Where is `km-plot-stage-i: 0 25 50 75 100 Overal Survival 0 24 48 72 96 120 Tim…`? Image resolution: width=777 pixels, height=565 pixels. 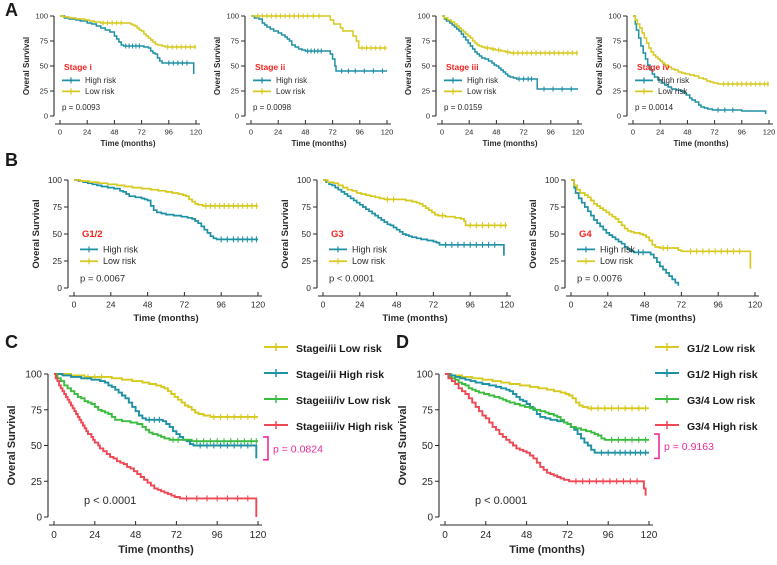 km-plot-stage-i: 0 25 50 75 100 Overal Survival 0 24 48 72 96 120 Tim… is located at coordinates (111, 75).